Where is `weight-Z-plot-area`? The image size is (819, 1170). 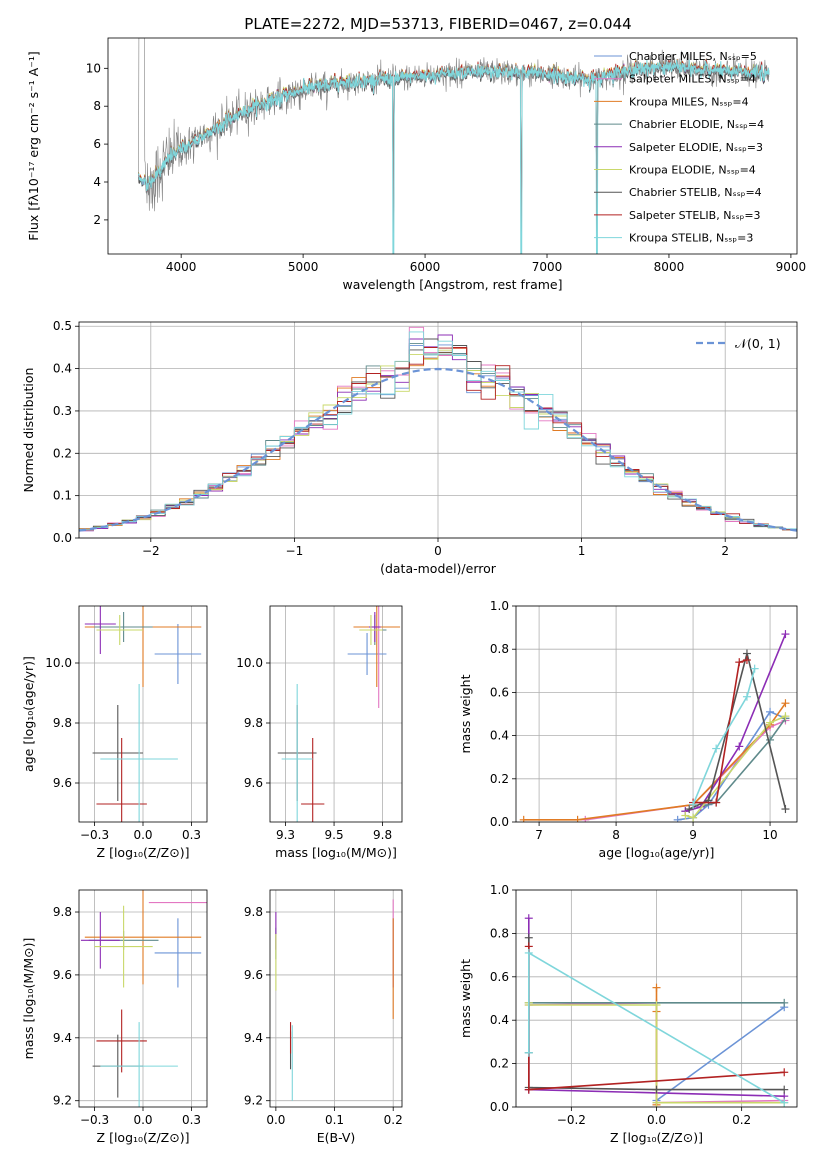
weight-Z-plot-area is located at coordinates (656, 1010).